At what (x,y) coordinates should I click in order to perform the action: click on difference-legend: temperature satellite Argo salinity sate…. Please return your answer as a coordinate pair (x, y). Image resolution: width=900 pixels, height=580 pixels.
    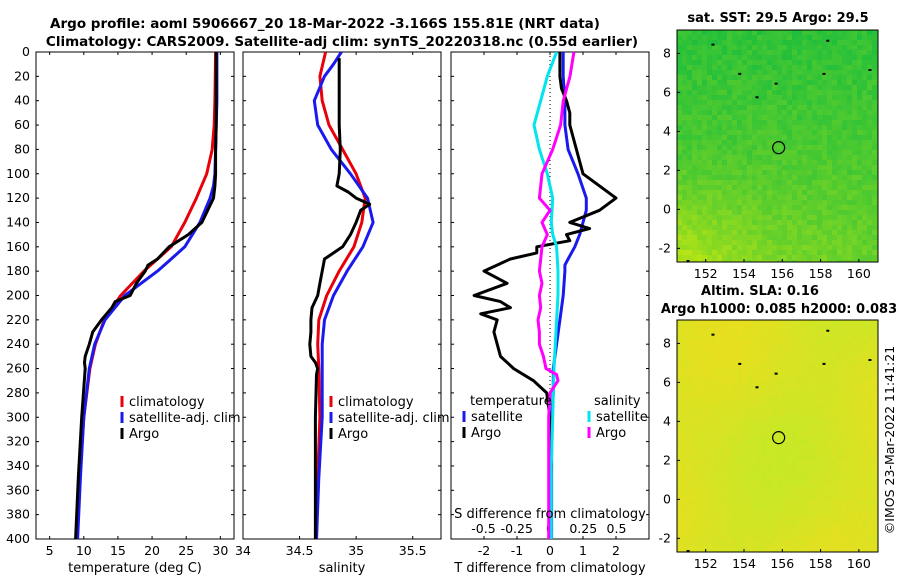
    Looking at the image, I should click on (555, 417).